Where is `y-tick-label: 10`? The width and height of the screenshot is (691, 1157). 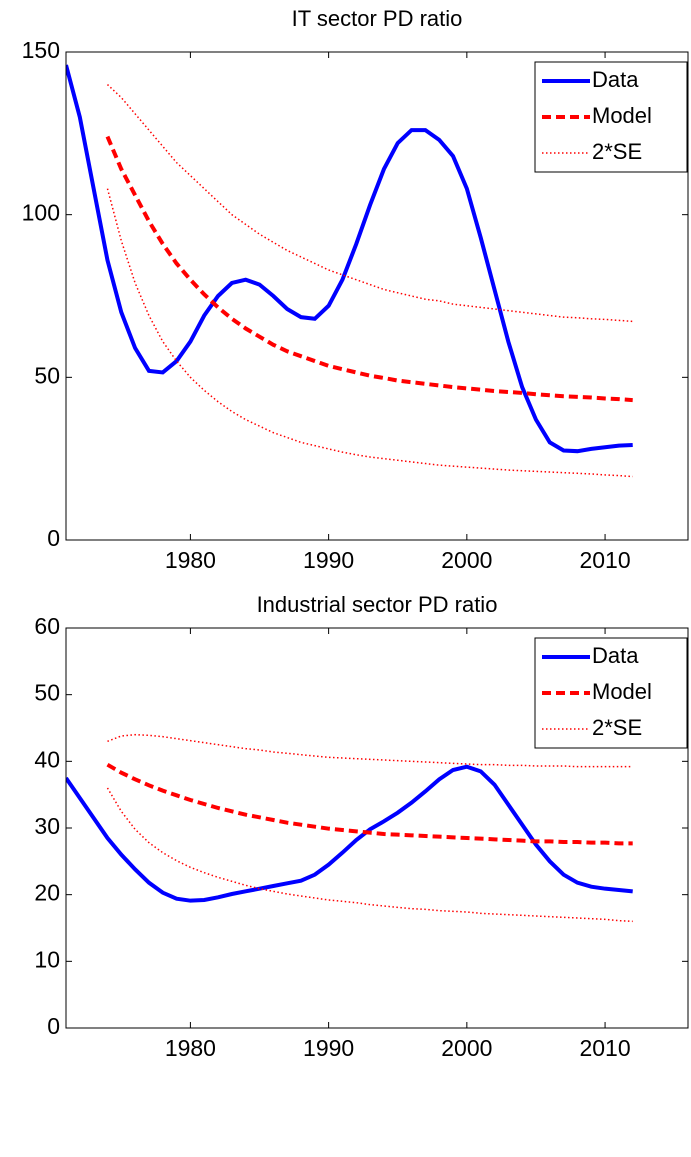
y-tick-label: 10 is located at coordinates (47, 959).